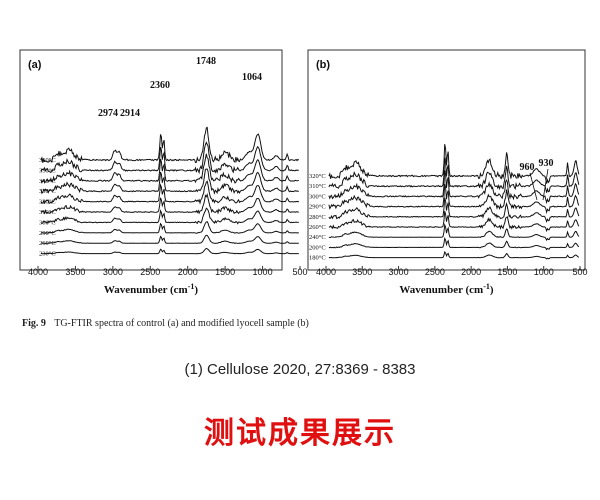 The width and height of the screenshot is (600, 500). Describe the element at coordinates (317, 217) in the screenshot. I see `series-temperature-label: 280°C` at that location.